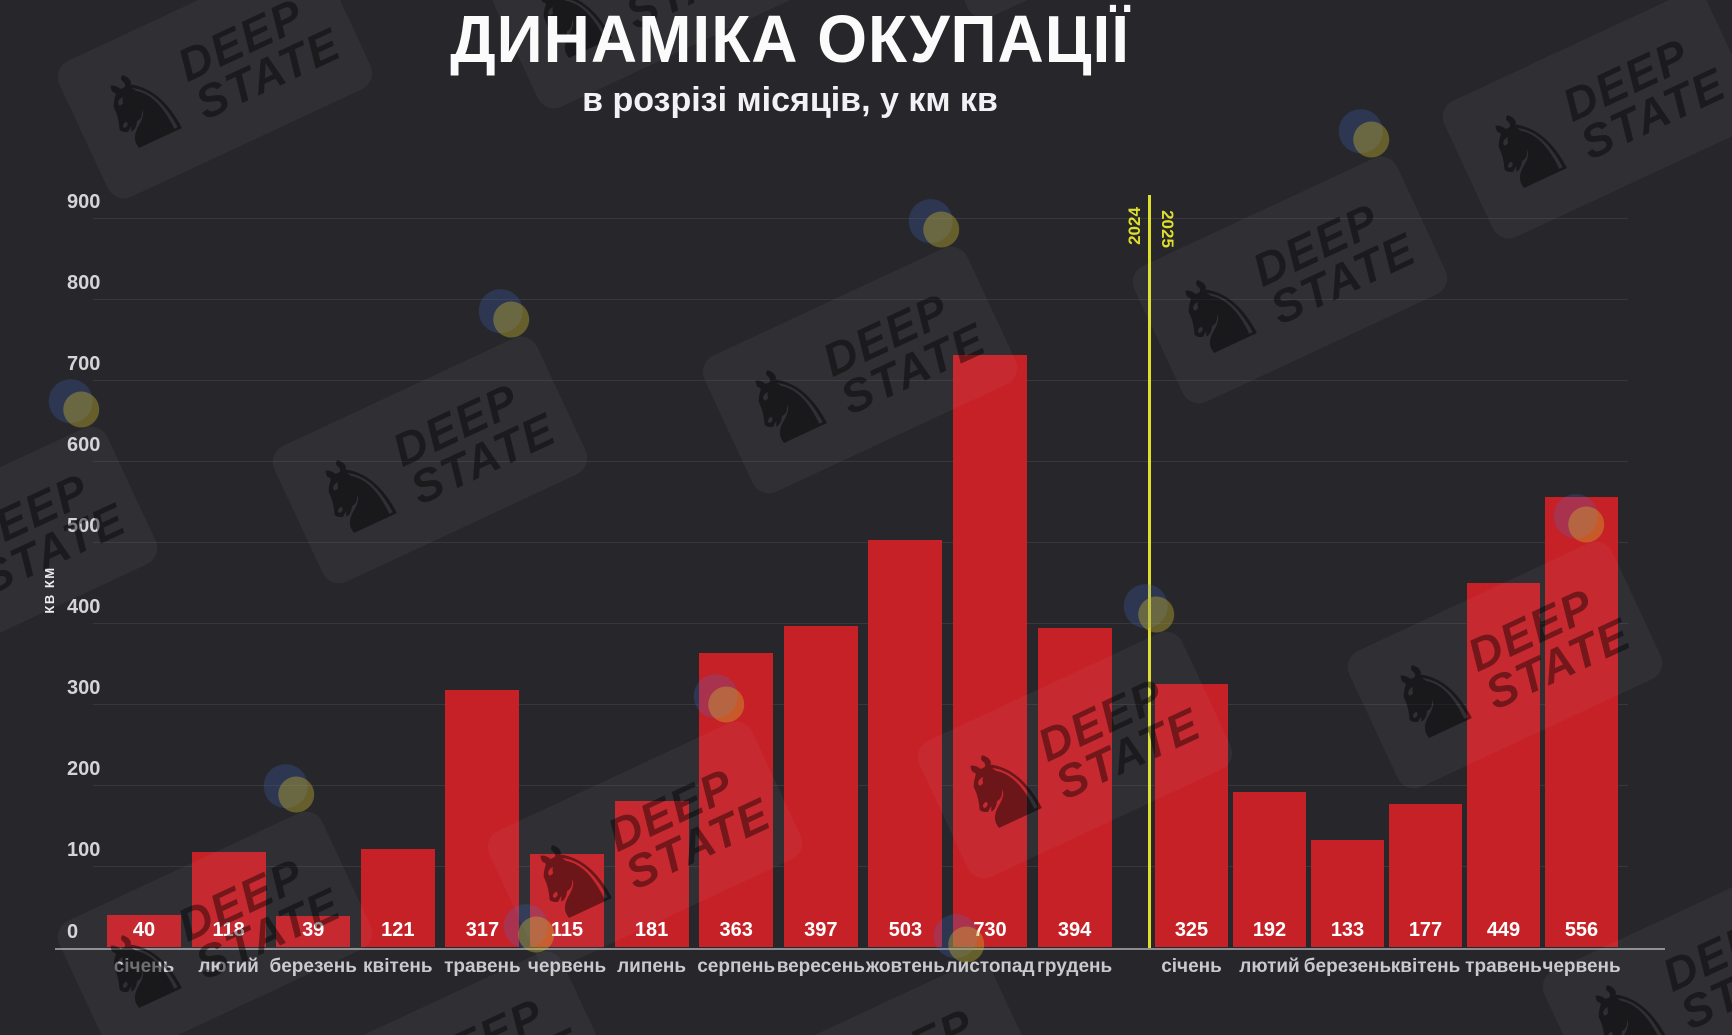  I want to click on bar-березень: 133, so click(1347, 893).